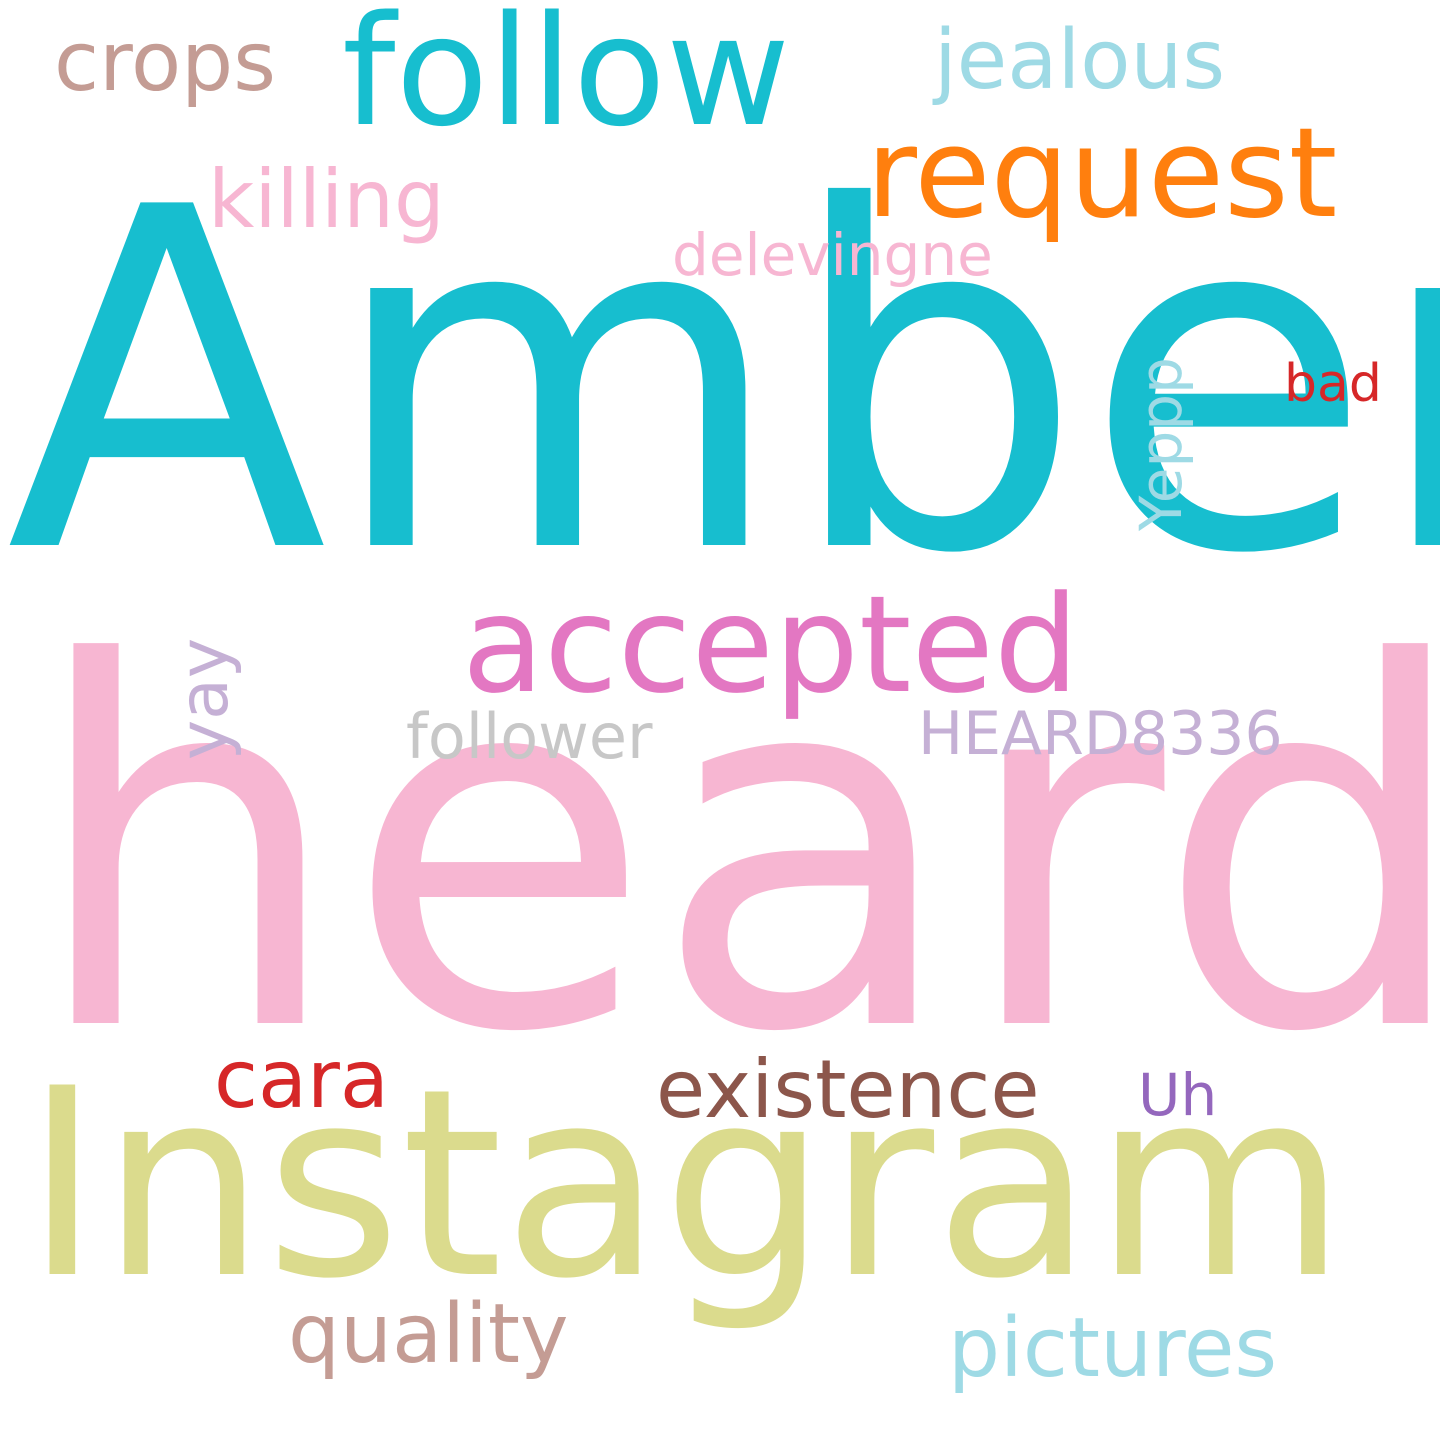 This screenshot has height=1440, width=1440. Describe the element at coordinates (1333, 384) in the screenshot. I see `word-bad: bad` at that location.